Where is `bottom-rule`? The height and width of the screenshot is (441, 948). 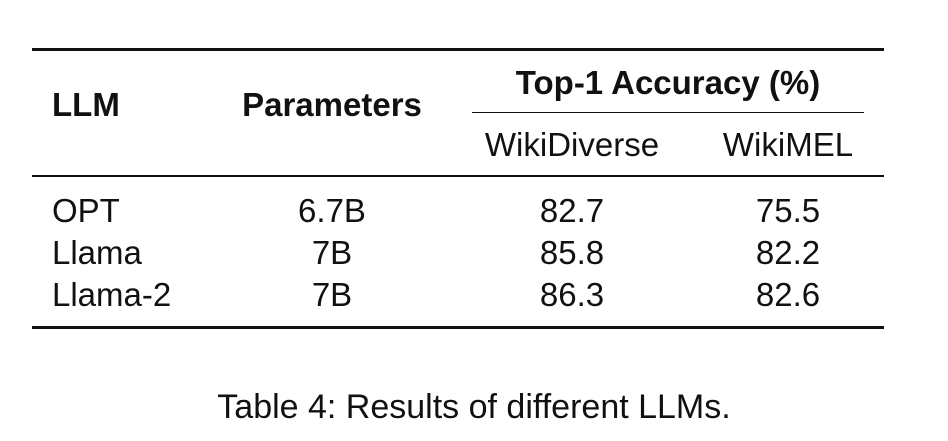 bottom-rule is located at coordinates (458, 327).